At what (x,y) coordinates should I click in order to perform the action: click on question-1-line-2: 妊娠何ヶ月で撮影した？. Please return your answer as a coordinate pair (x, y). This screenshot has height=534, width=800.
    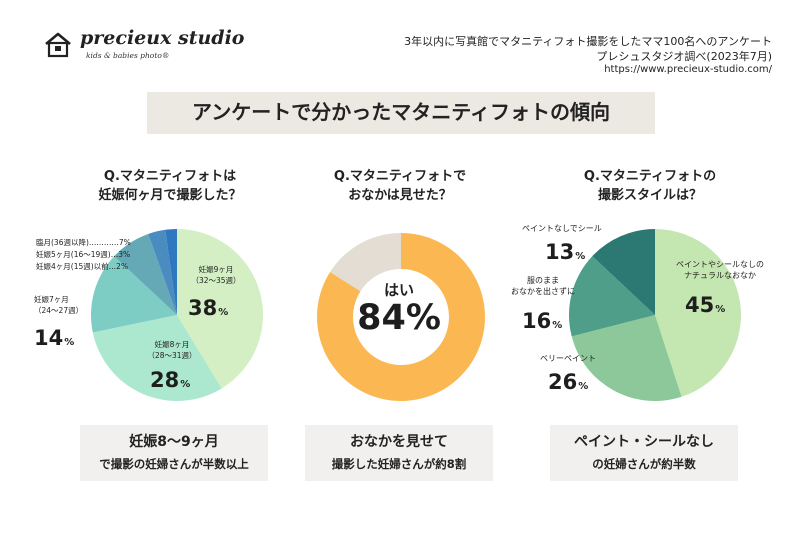
    Looking at the image, I should click on (170, 195).